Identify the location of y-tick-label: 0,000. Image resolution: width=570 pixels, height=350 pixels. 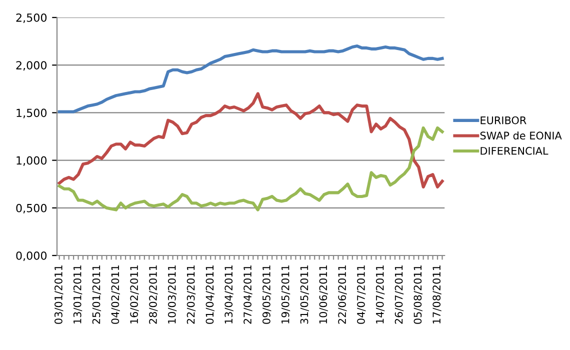
(31, 256).